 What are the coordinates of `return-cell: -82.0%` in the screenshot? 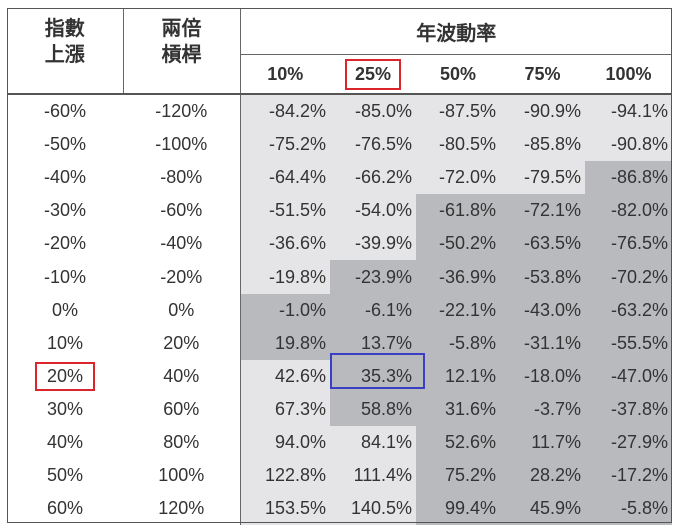 It's located at (628, 211).